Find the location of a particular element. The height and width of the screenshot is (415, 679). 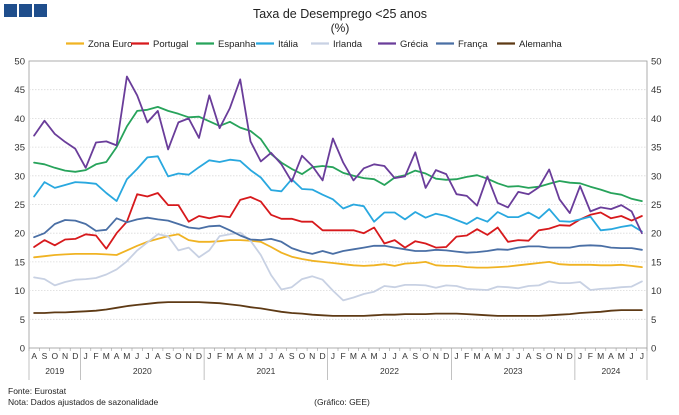

y-tick-label-left: 5 is located at coordinates (22, 320).